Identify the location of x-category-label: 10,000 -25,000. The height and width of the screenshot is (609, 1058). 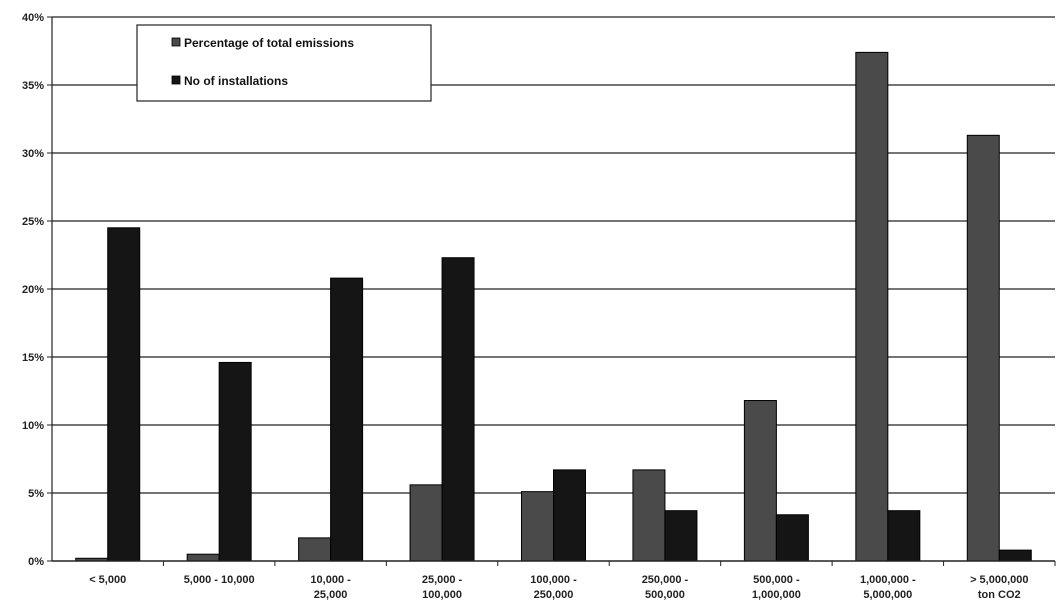
(330, 587).